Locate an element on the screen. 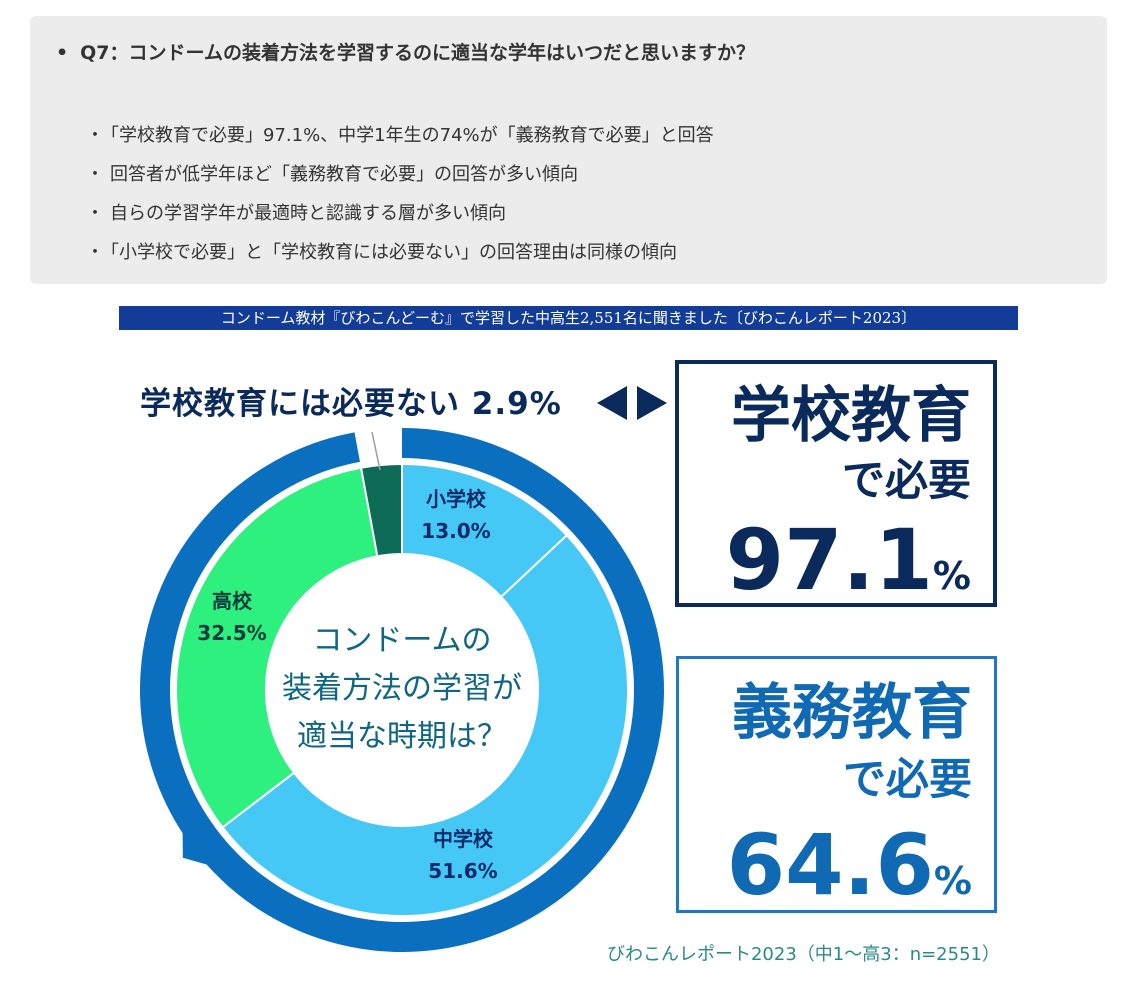 The image size is (1130, 1004). not-needed-leader-line is located at coordinates (376, 451).